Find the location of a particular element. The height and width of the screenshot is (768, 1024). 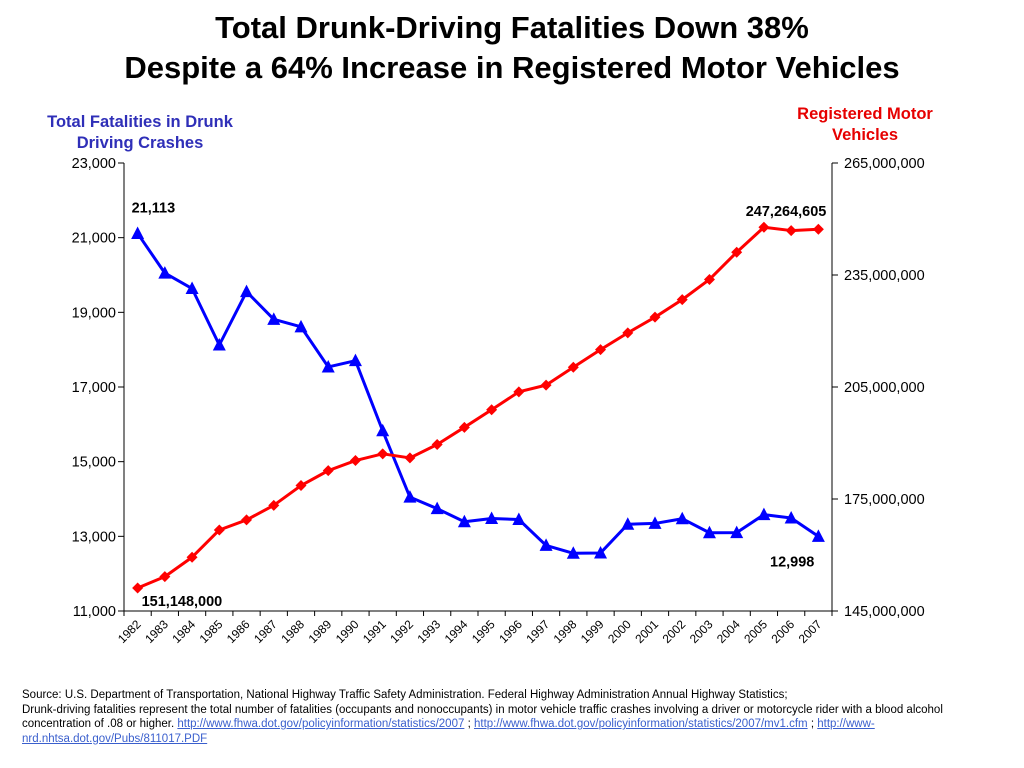

x-tick-label: 1990 is located at coordinates (347, 631).